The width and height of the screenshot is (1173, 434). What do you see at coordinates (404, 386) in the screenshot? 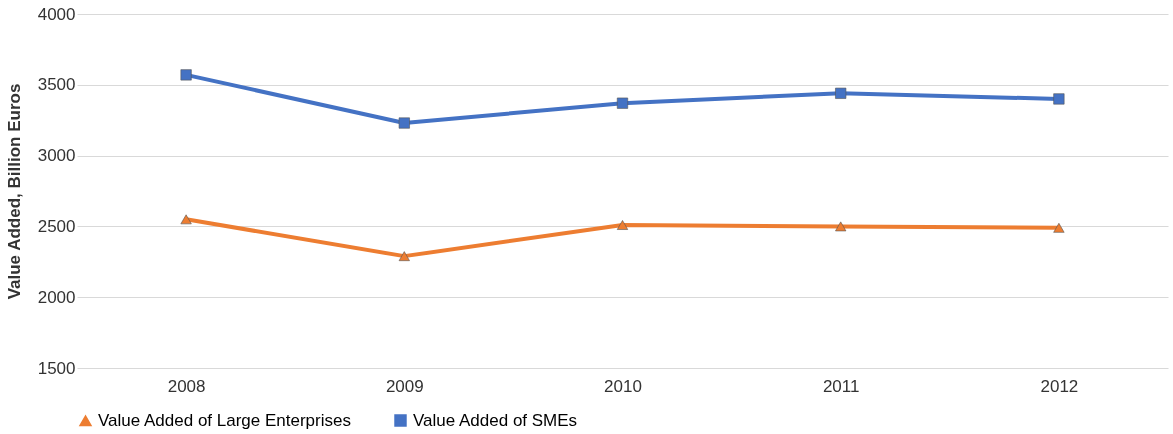
I see `x-tick-label: 2009` at bounding box center [404, 386].